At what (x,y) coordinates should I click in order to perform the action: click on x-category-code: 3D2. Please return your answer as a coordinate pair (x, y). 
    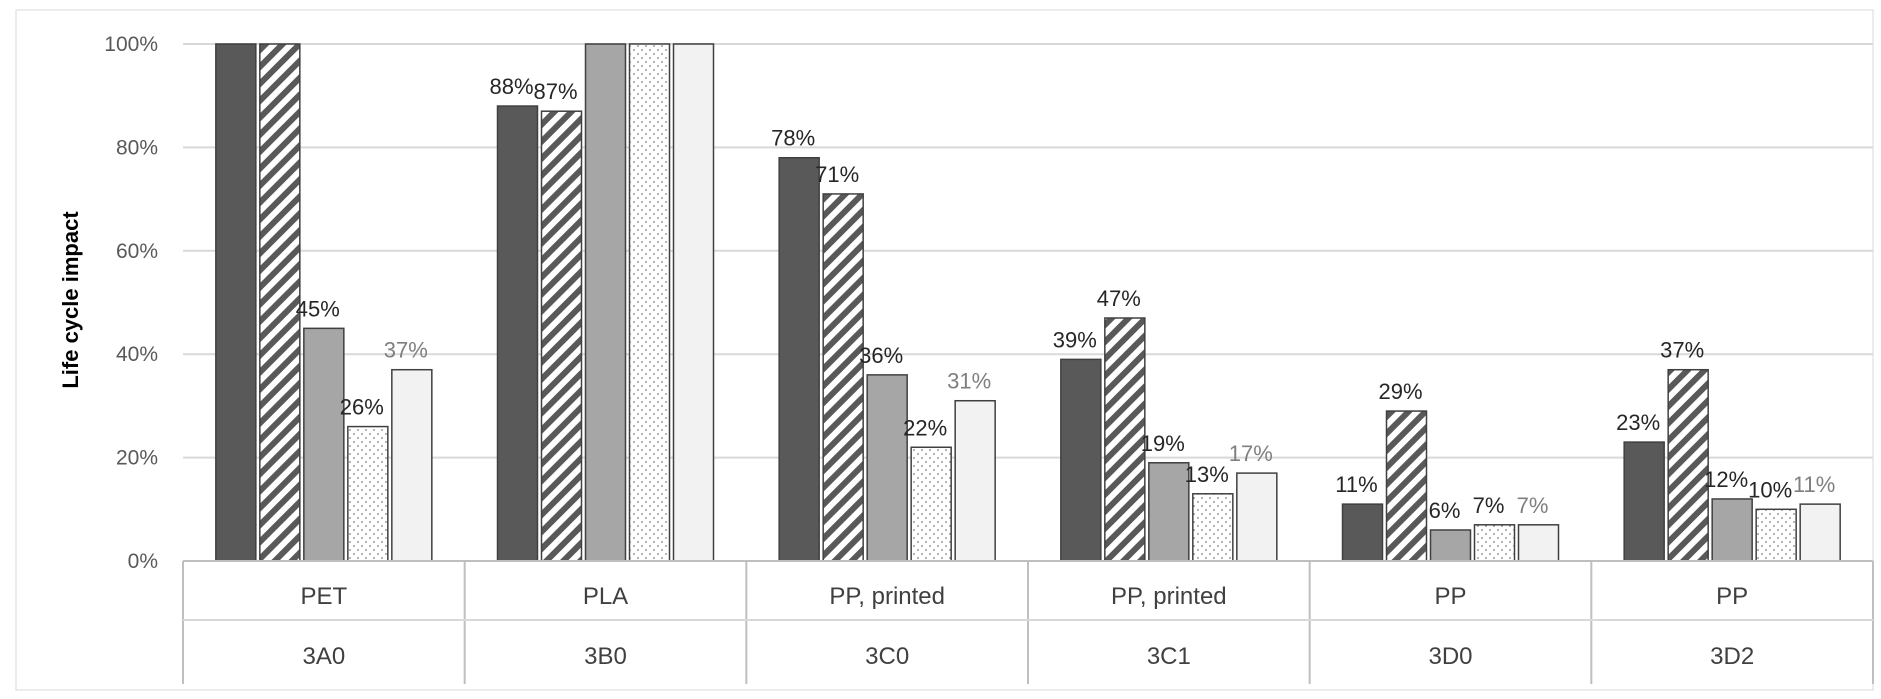
    Looking at the image, I should click on (1732, 656).